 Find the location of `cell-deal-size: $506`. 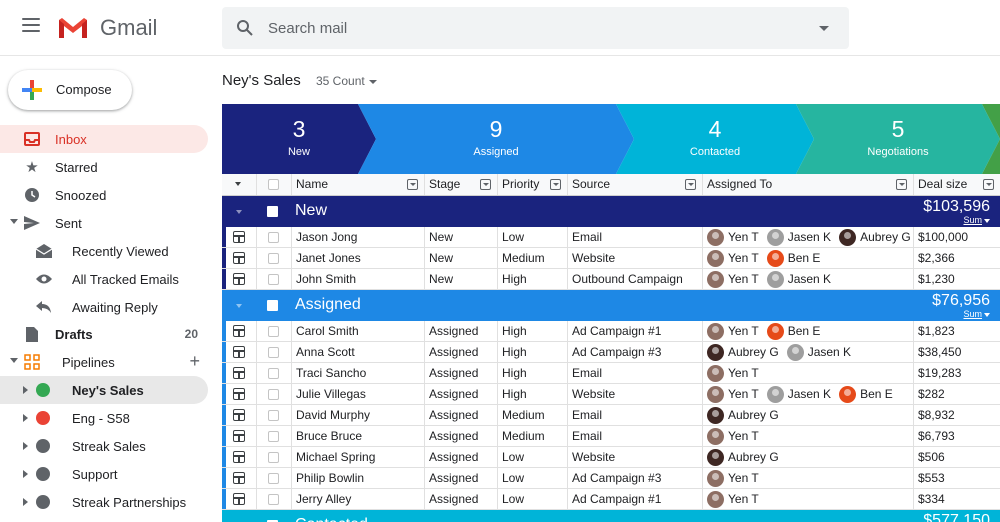

cell-deal-size: $506 is located at coordinates (956, 457).